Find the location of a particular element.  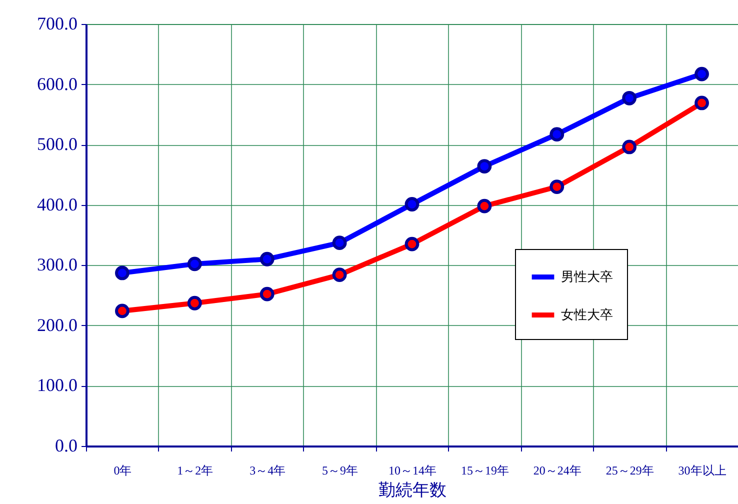

y-tick-label: 300.0 is located at coordinates (57, 264).